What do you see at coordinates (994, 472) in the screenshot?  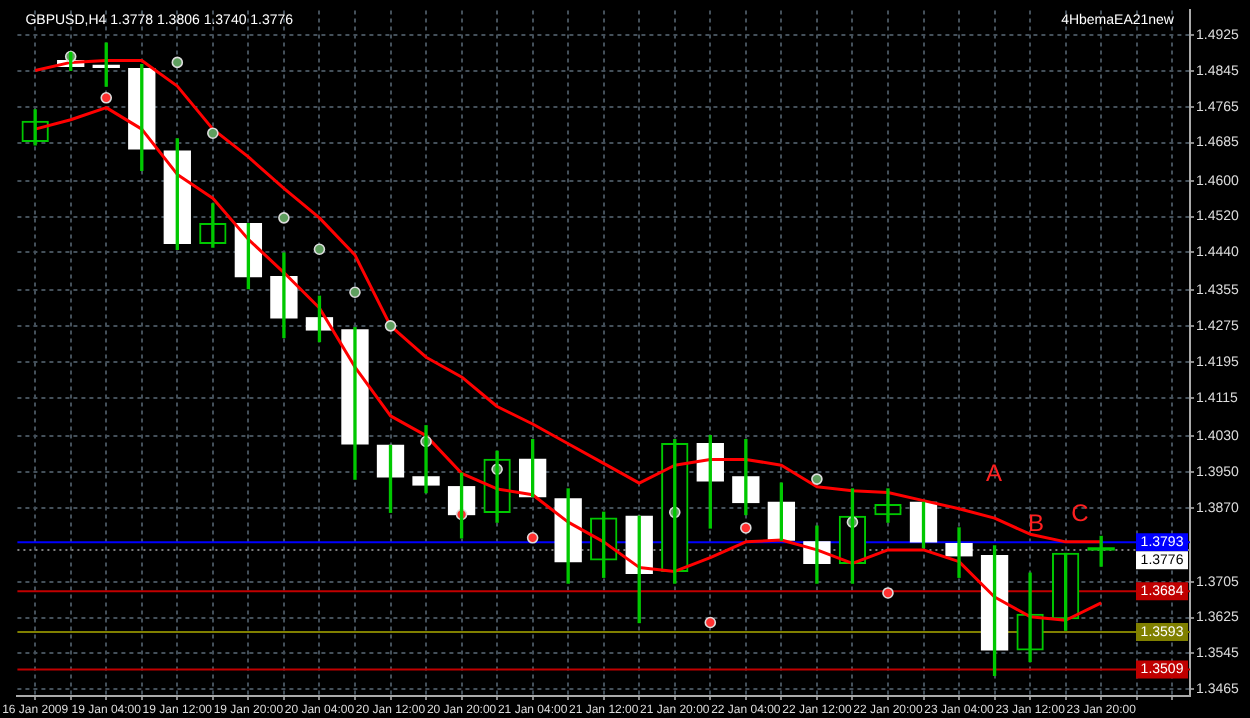 I see `annotation: A` at bounding box center [994, 472].